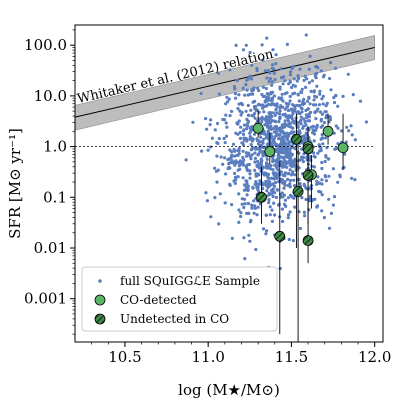  Describe the element at coordinates (100, 281) in the screenshot. I see `legend-sample-marker` at that location.